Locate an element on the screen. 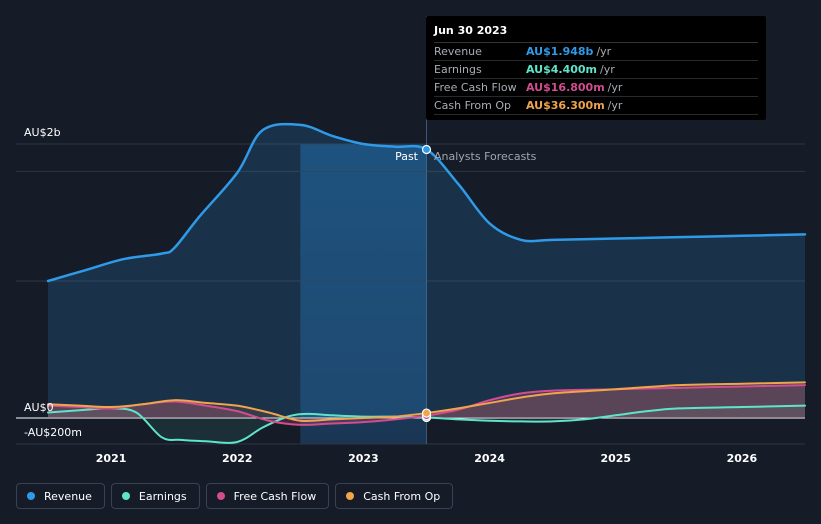  legend-label: Free Cash Flow is located at coordinates (275, 496).